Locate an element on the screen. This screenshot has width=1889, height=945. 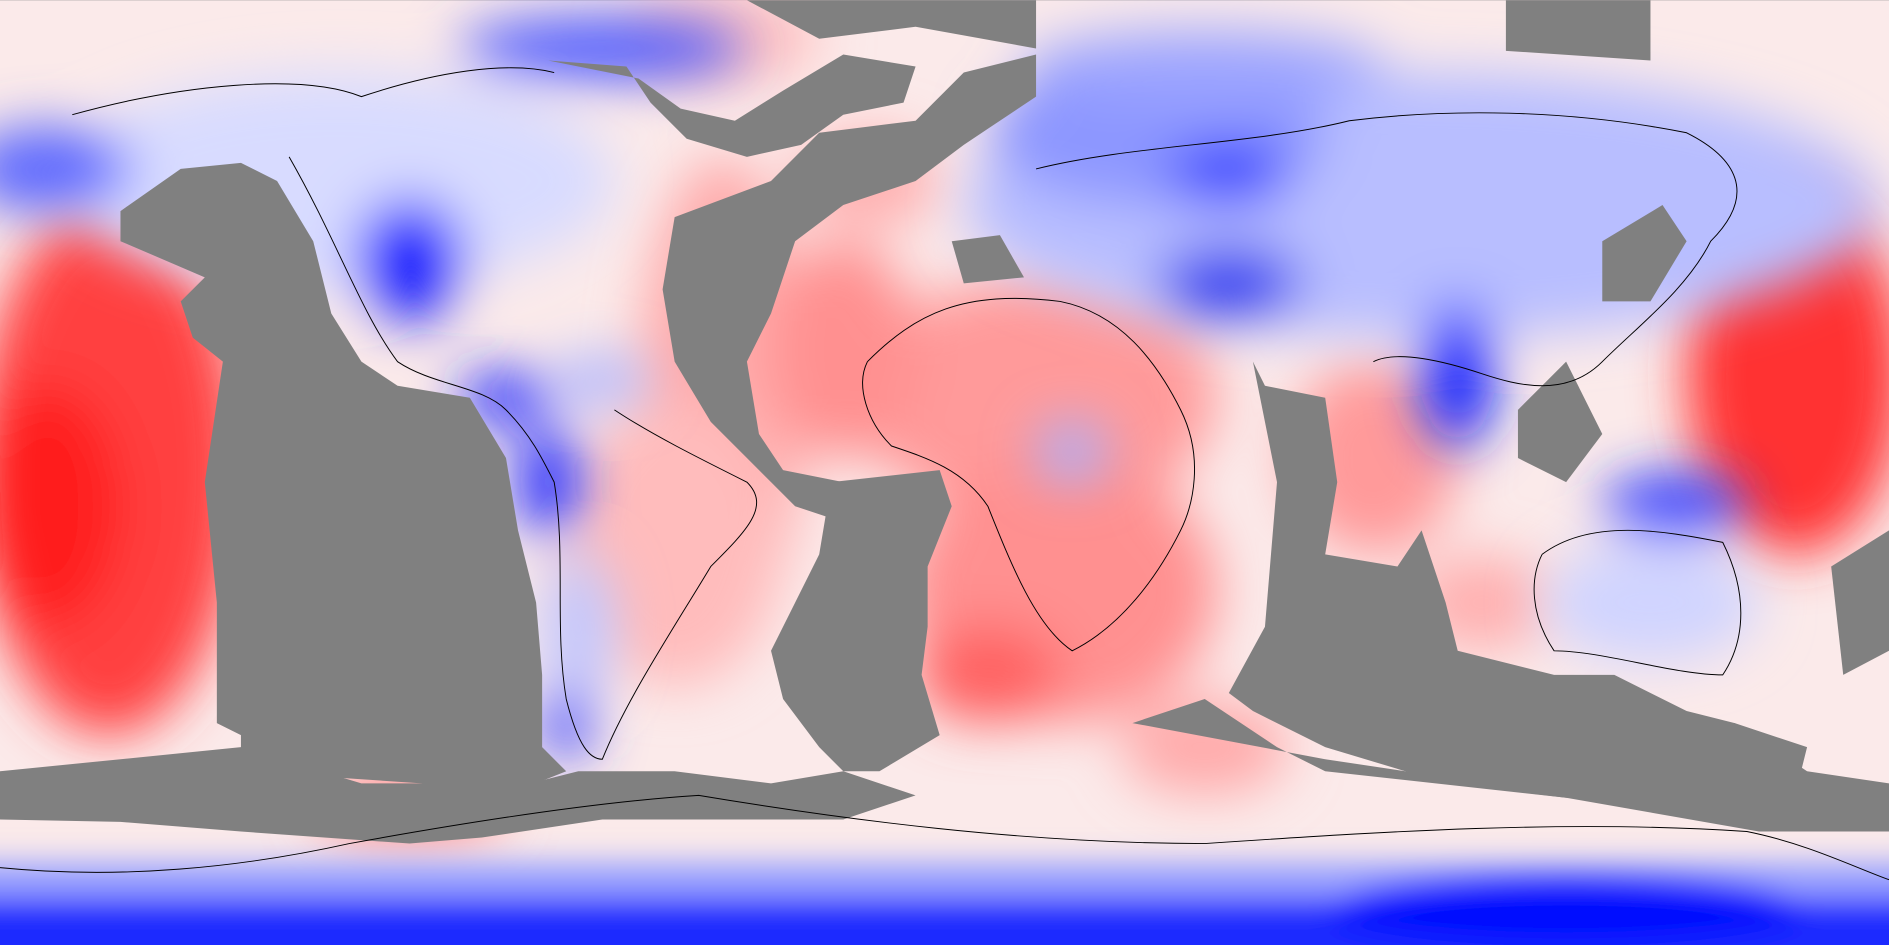
south-band is located at coordinates (944, 903).